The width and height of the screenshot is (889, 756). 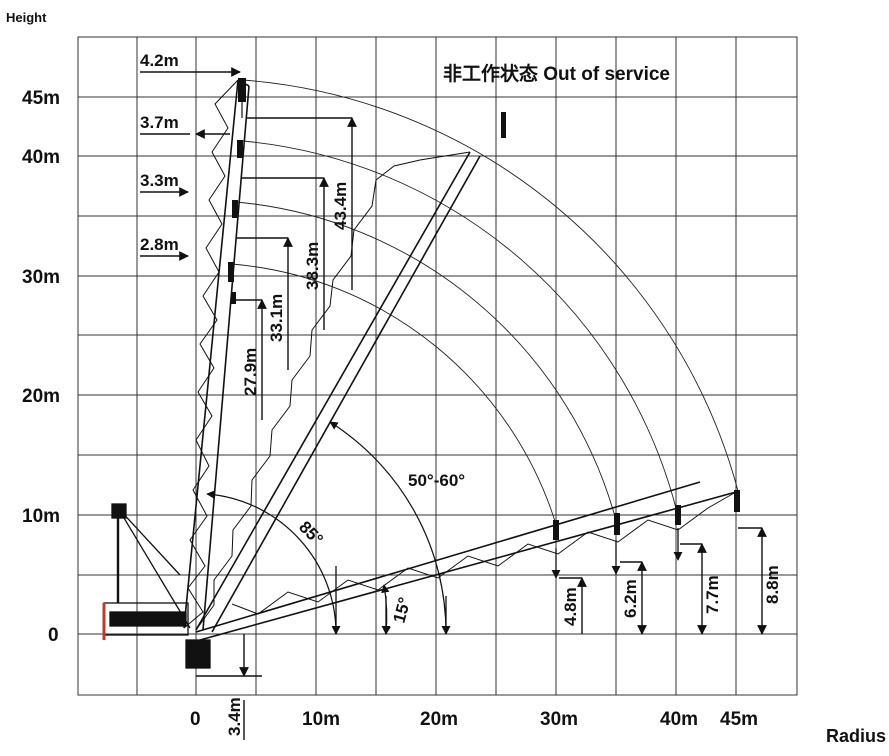 What do you see at coordinates (312, 266) in the screenshot?
I see `height-label: 38.3m` at bounding box center [312, 266].